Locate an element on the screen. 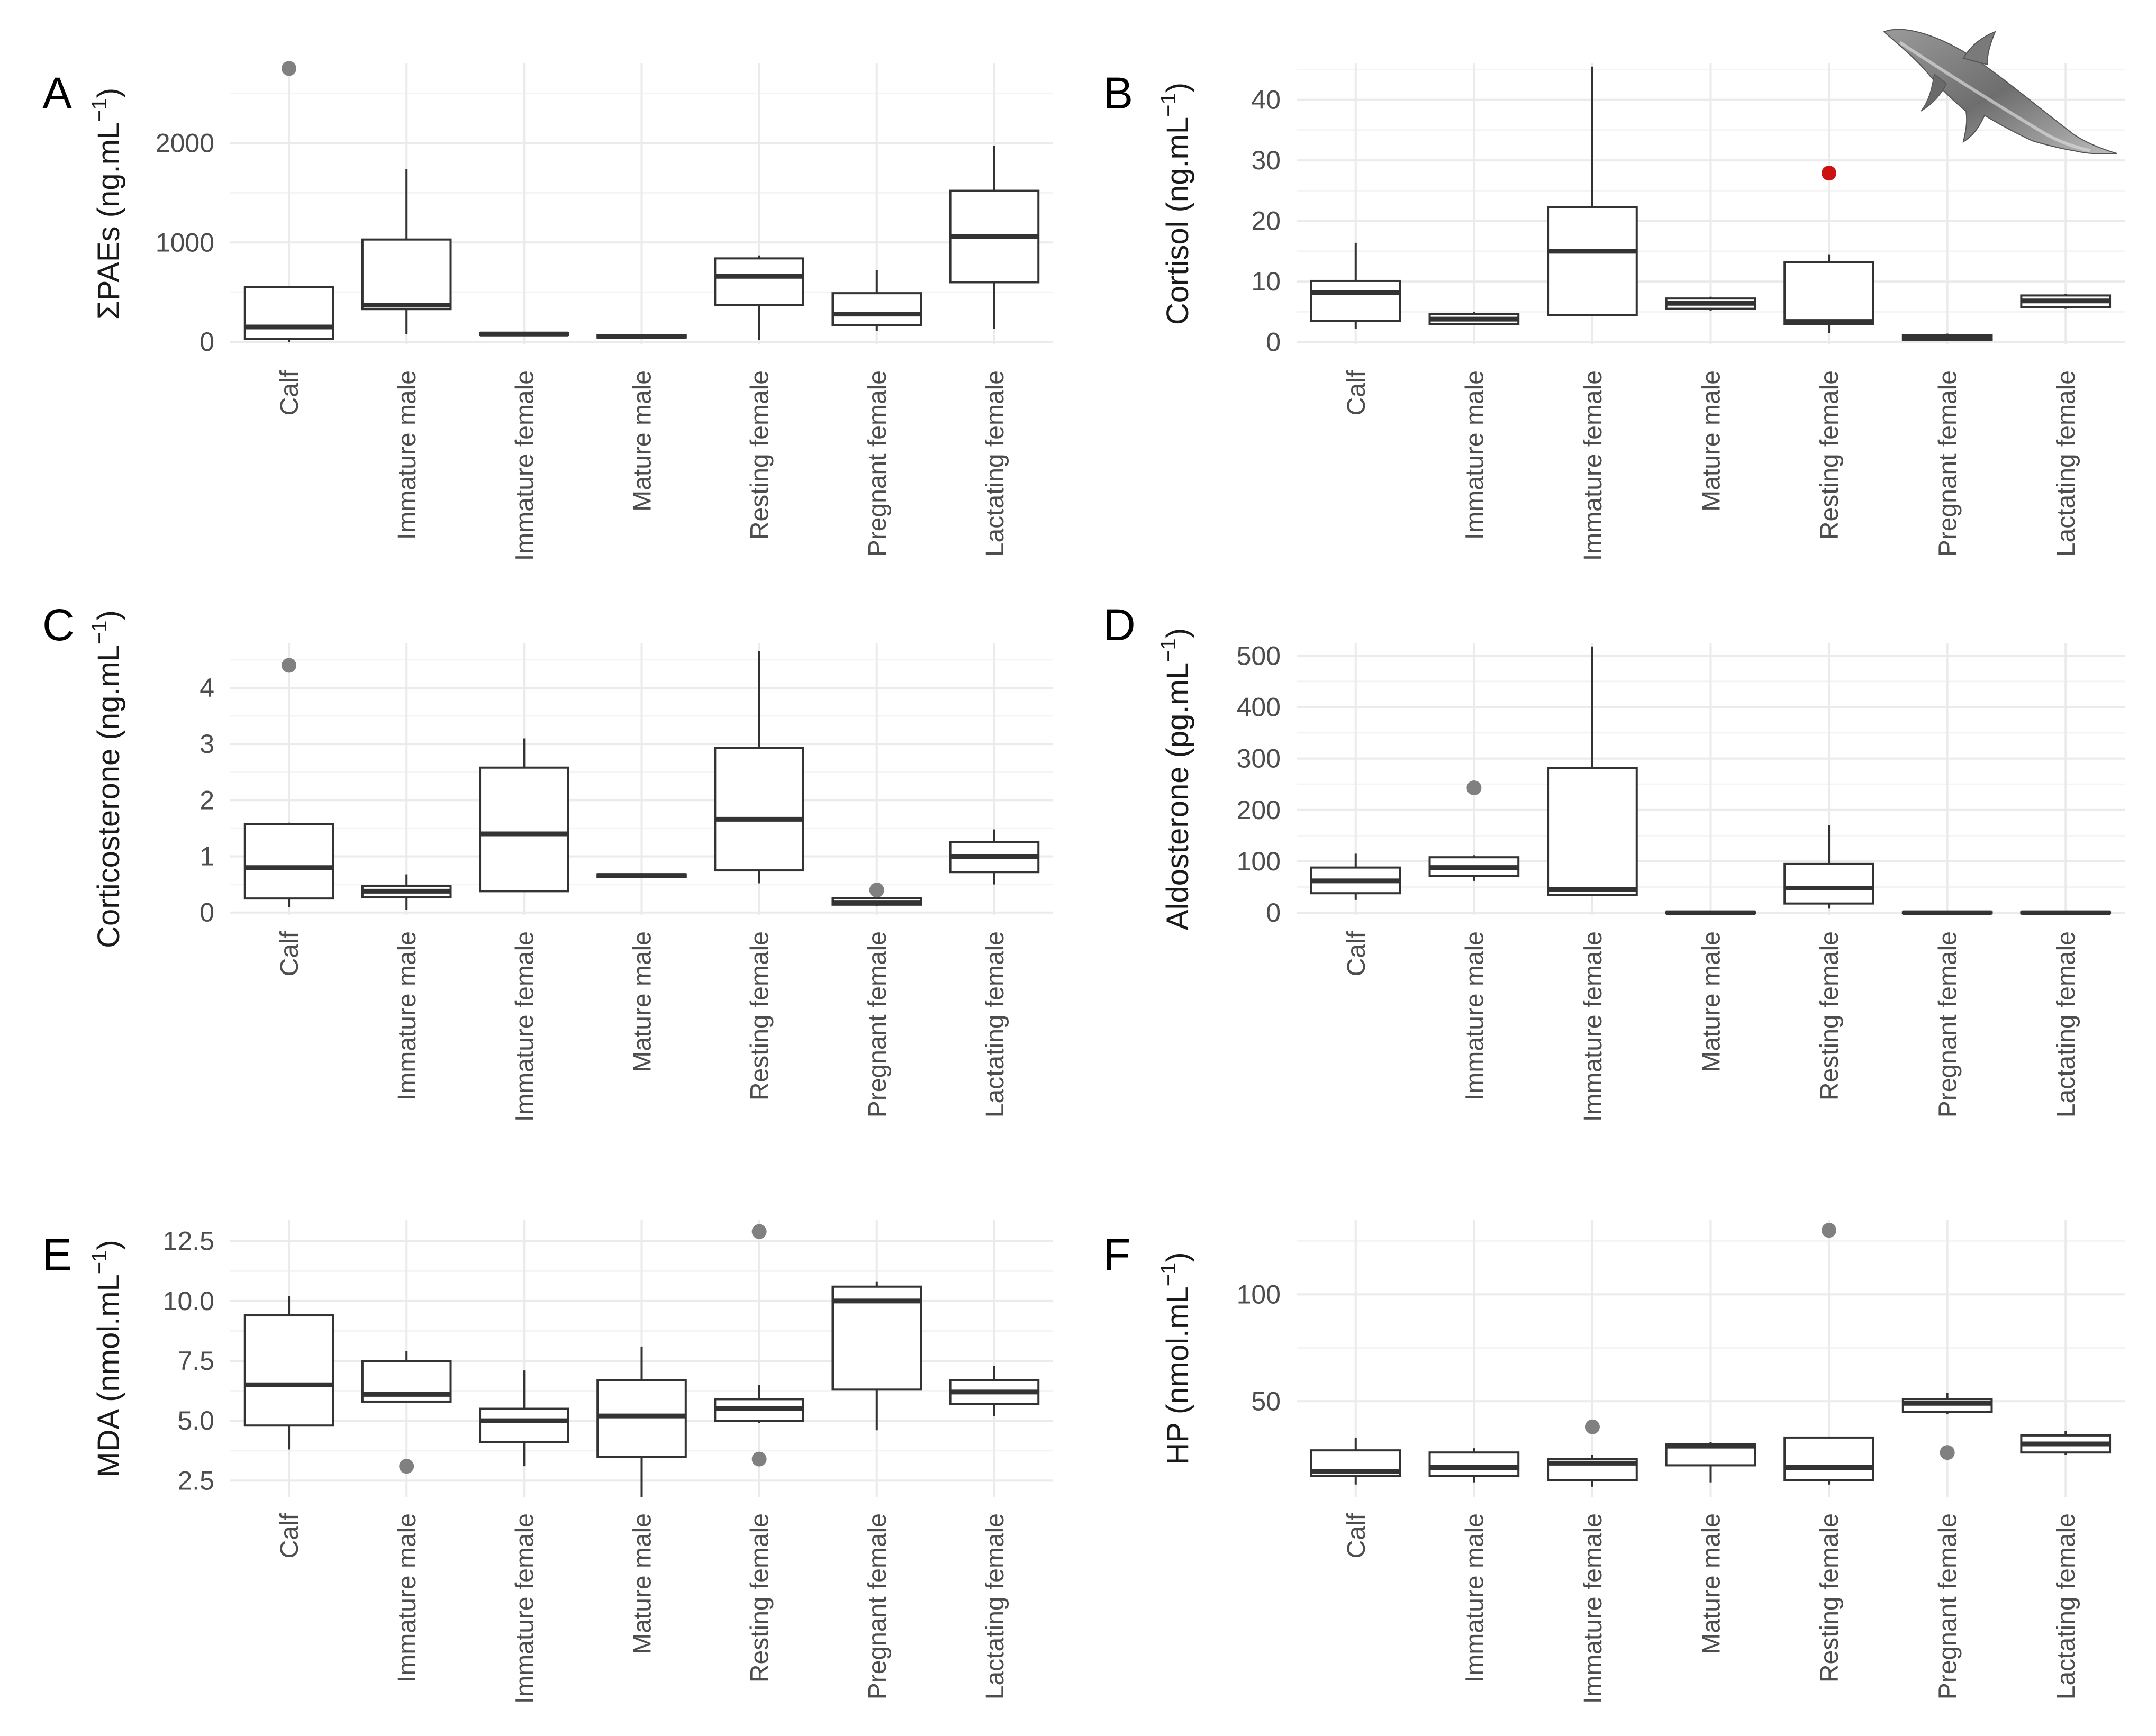 This screenshot has height=1736, width=2156. y-tick-label: 10 is located at coordinates (1266, 282).